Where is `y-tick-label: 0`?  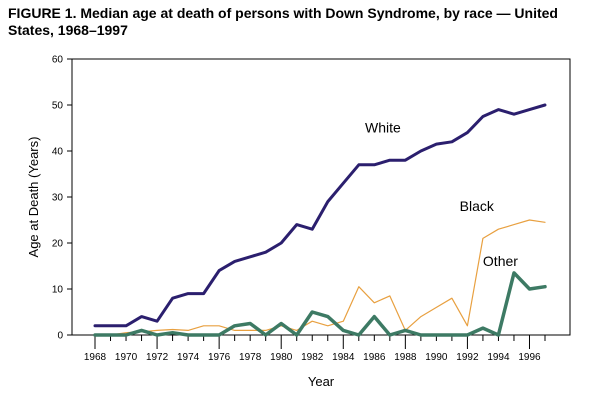 y-tick-label: 0 is located at coordinates (60, 336).